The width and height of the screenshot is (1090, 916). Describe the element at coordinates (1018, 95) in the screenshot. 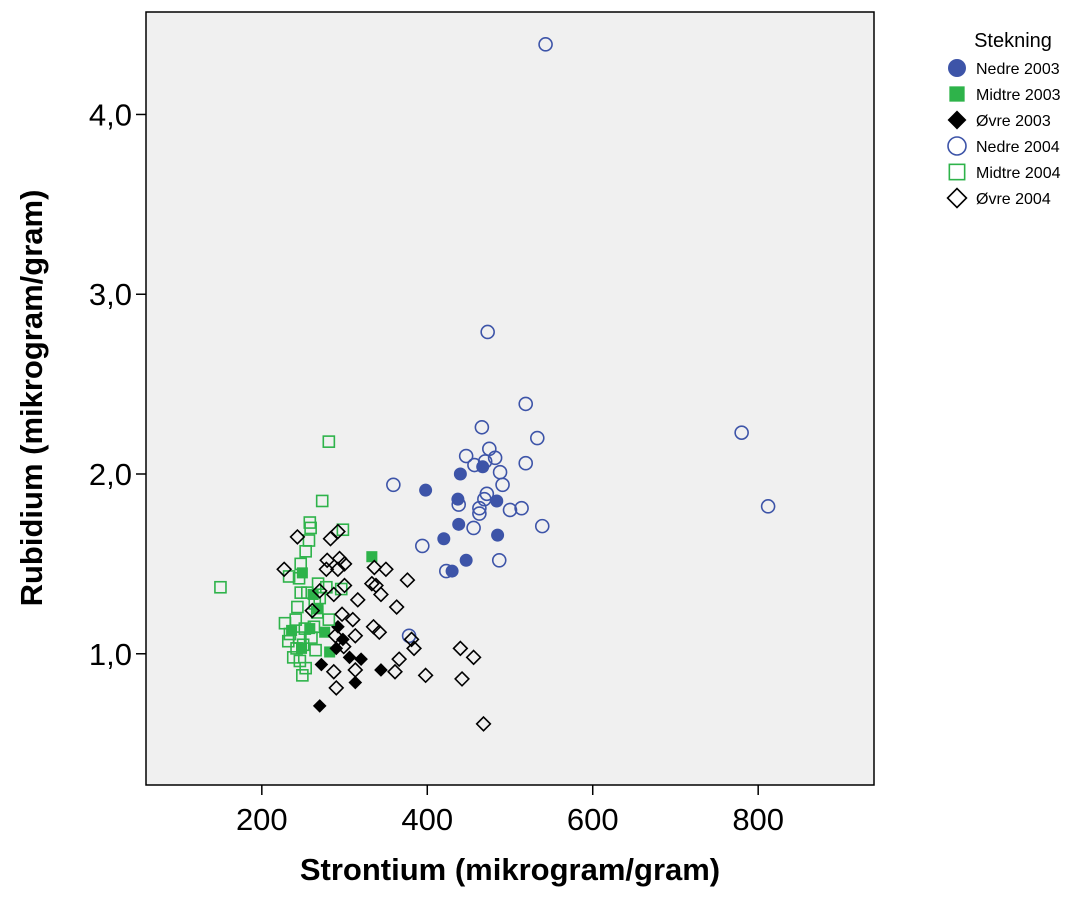

I see `legend-label: Midtre 2003` at that location.